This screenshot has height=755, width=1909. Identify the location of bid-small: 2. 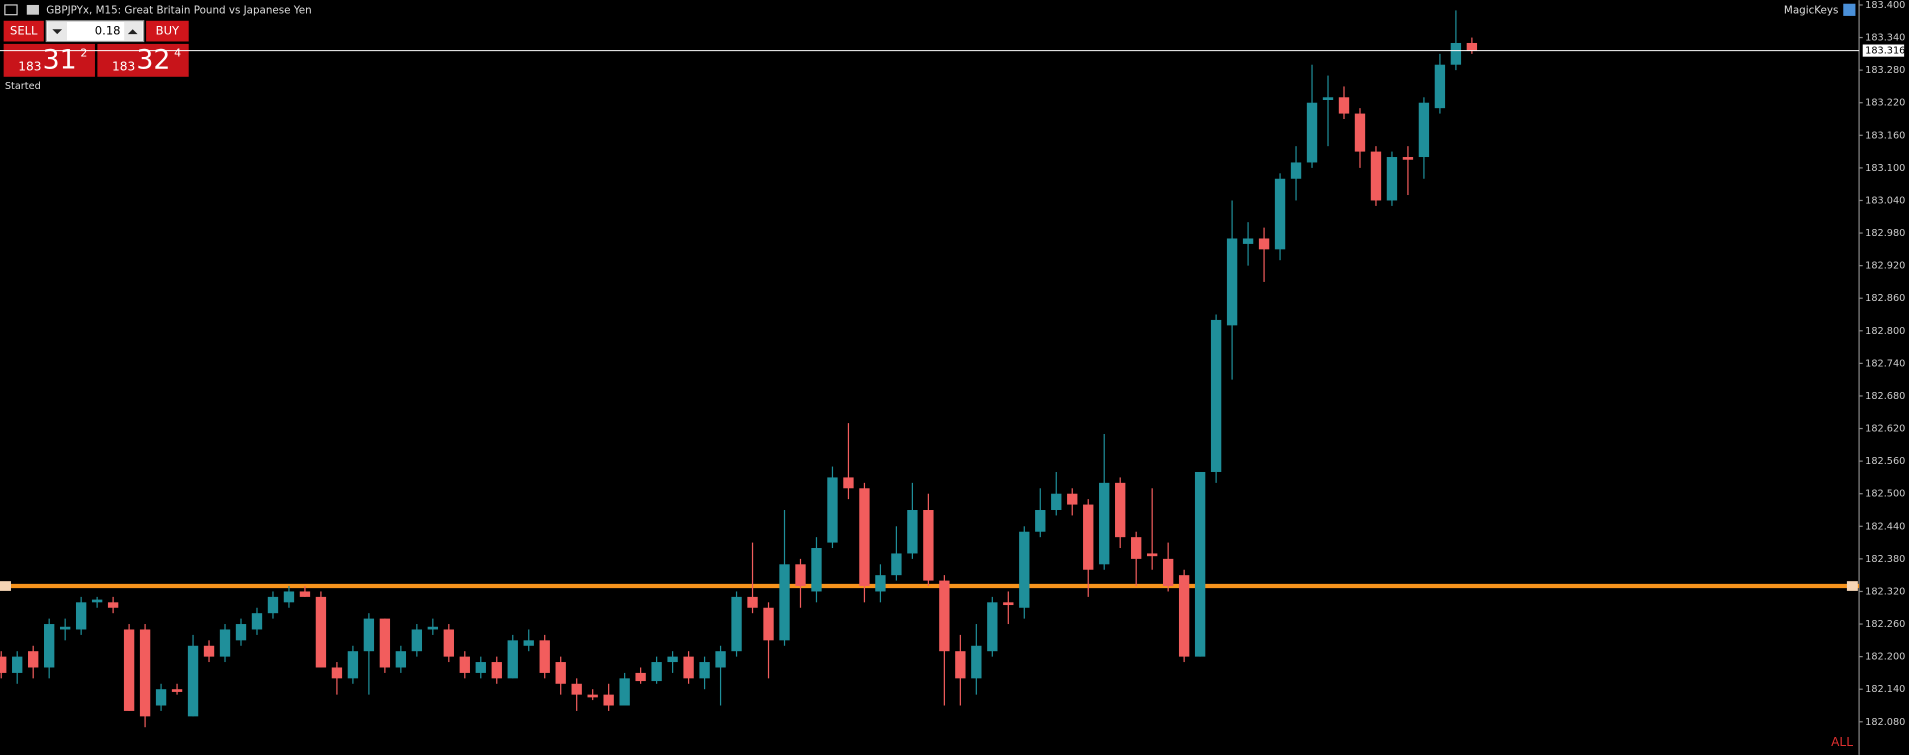
(83, 53).